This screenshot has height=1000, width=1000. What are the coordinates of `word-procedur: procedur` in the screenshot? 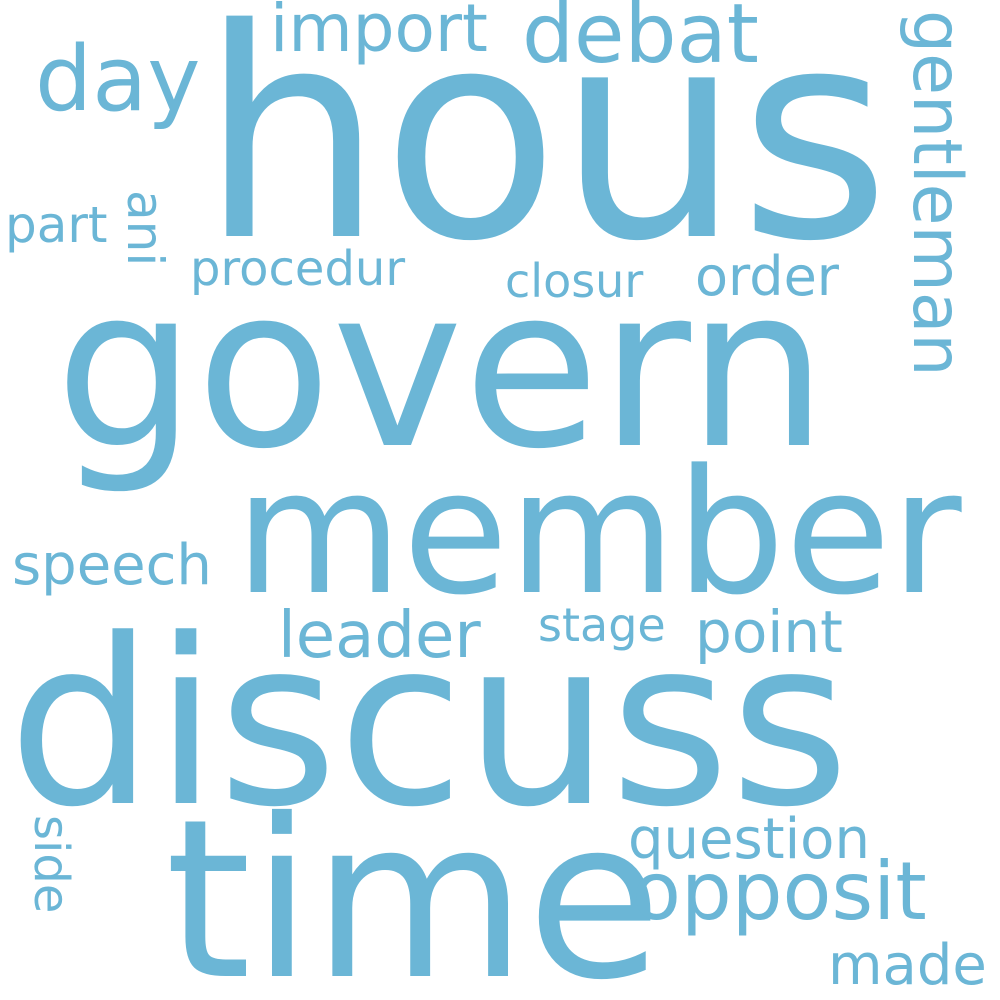 It's located at (298, 269).